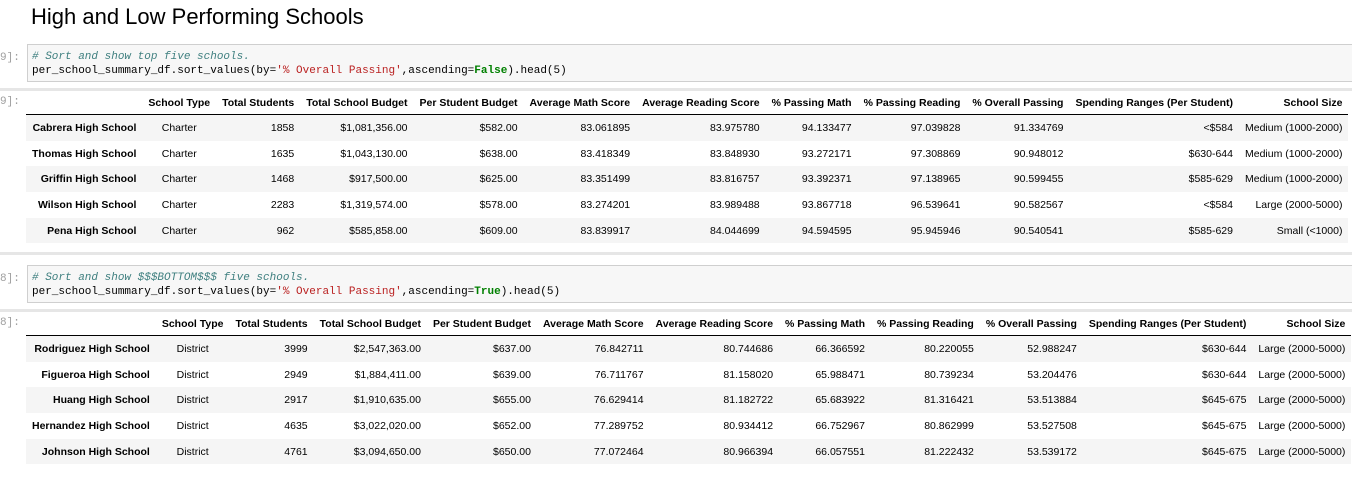 The image size is (1352, 485). Describe the element at coordinates (949, 425) in the screenshot. I see `table-cell: 80.862999` at that location.